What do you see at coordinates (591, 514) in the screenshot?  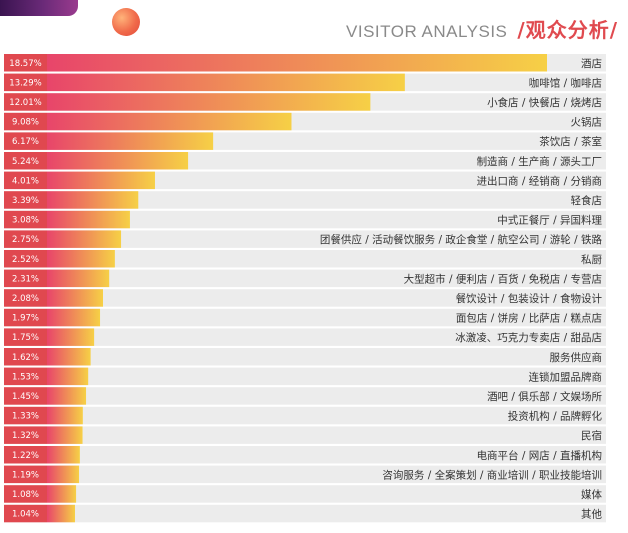 I see `category-label: 其他` at bounding box center [591, 514].